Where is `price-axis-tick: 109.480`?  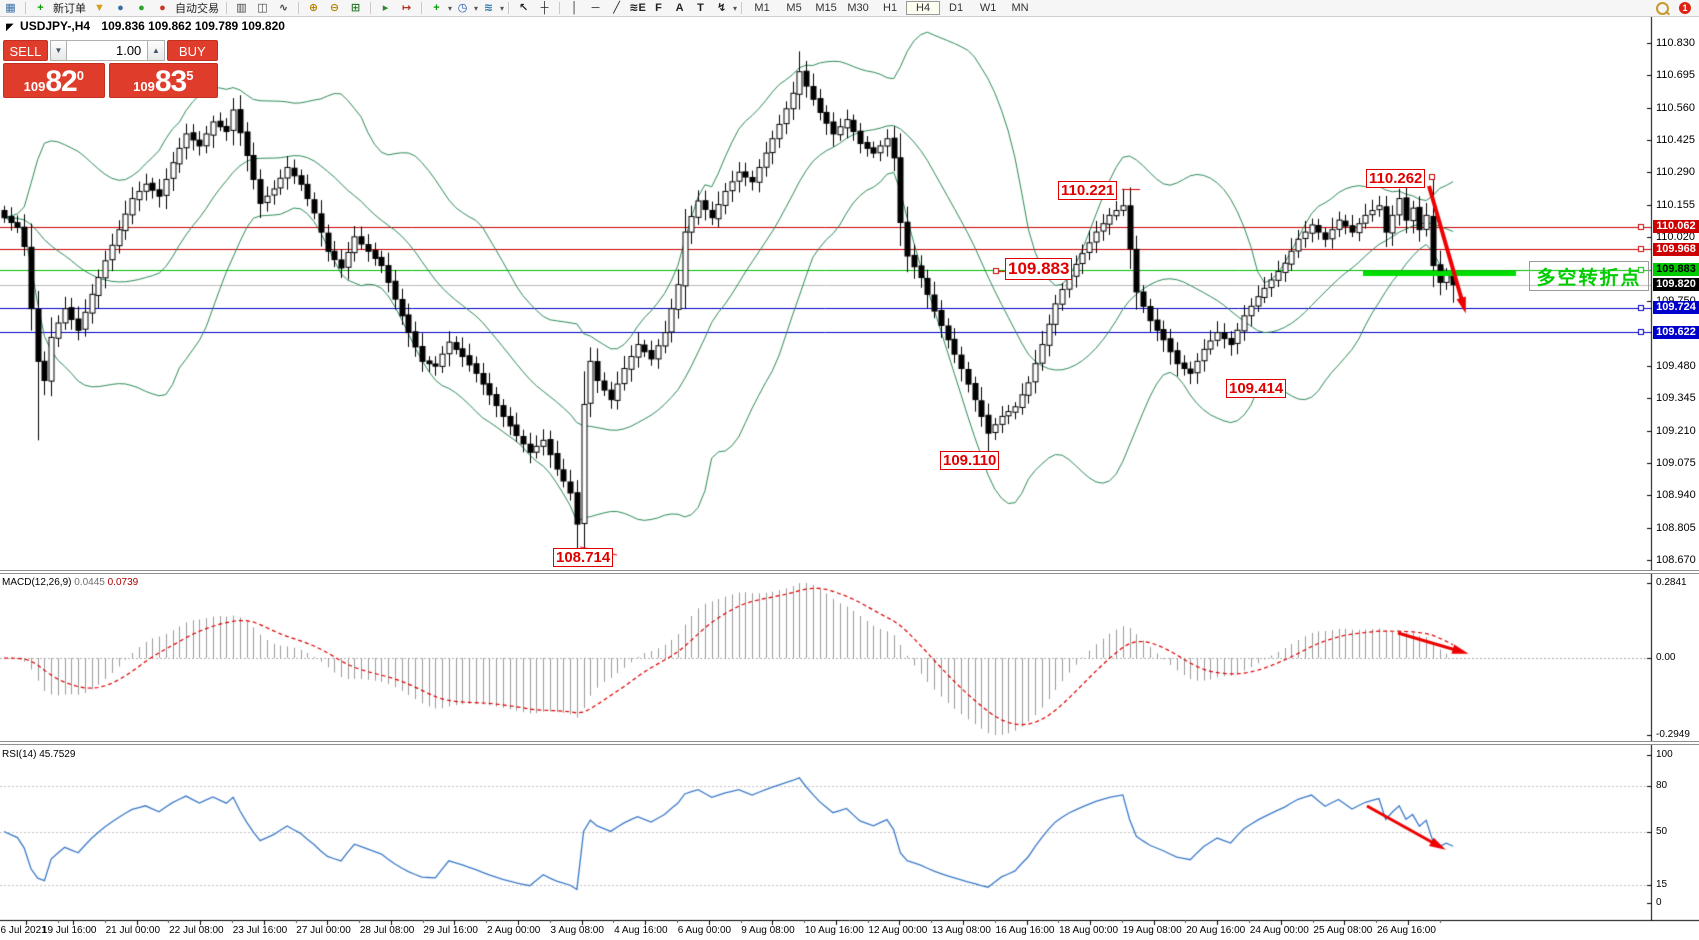
price-axis-tick: 109.480 is located at coordinates (1676, 366).